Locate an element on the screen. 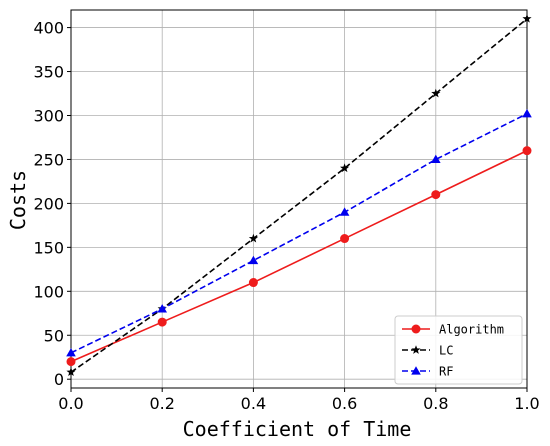 The image size is (550, 446). y-axis: 0 50 100 150 200 250 300 350 400 is located at coordinates (52, 204).